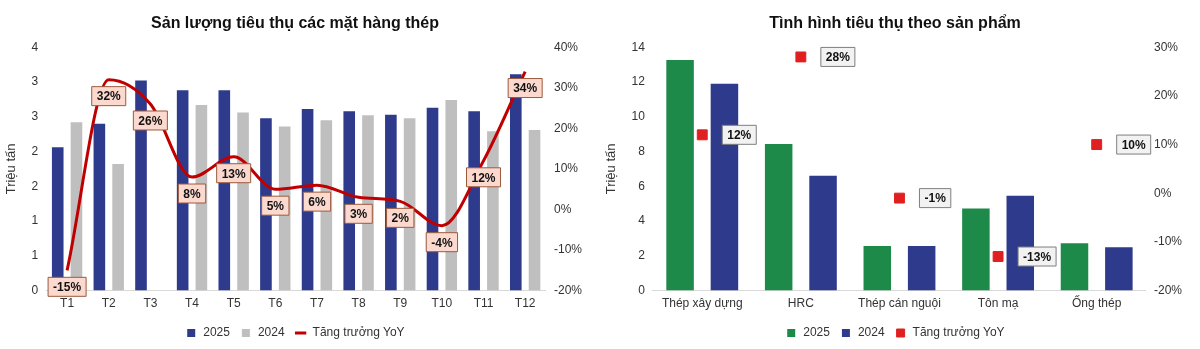  What do you see at coordinates (838, 57) in the screenshot?
I see `data-label: 28%` at bounding box center [838, 57].